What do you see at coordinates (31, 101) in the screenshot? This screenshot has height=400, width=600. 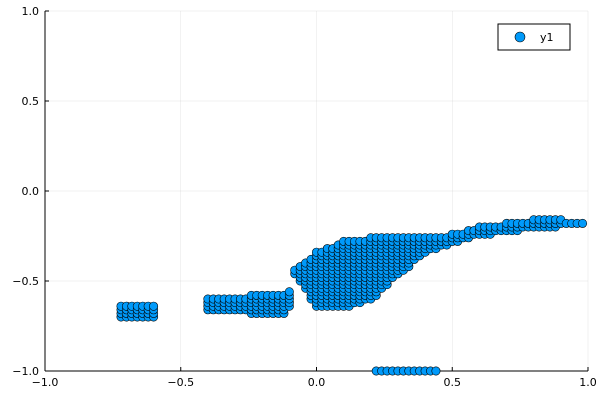 I see `y-tick-label: 0.5` at bounding box center [31, 101].